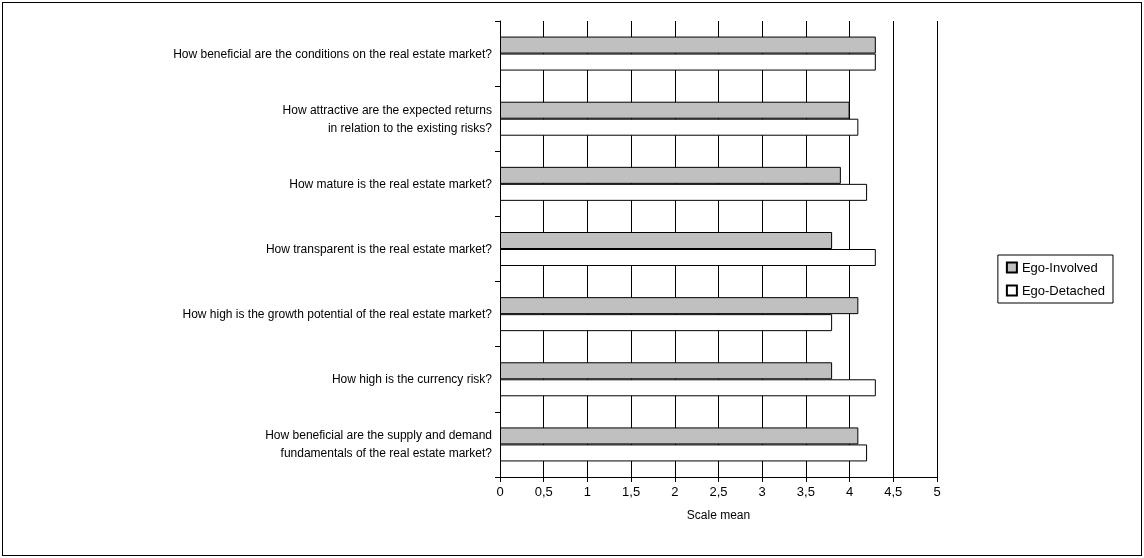  What do you see at coordinates (379, 444) in the screenshot?
I see `y-tick-label: How beneficial are the supply and demand fundamentals of the real estate market?` at bounding box center [379, 444].